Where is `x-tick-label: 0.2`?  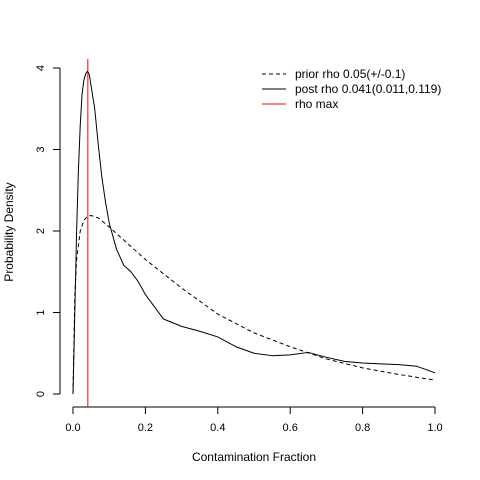 x-tick-label: 0.2 is located at coordinates (145, 428).